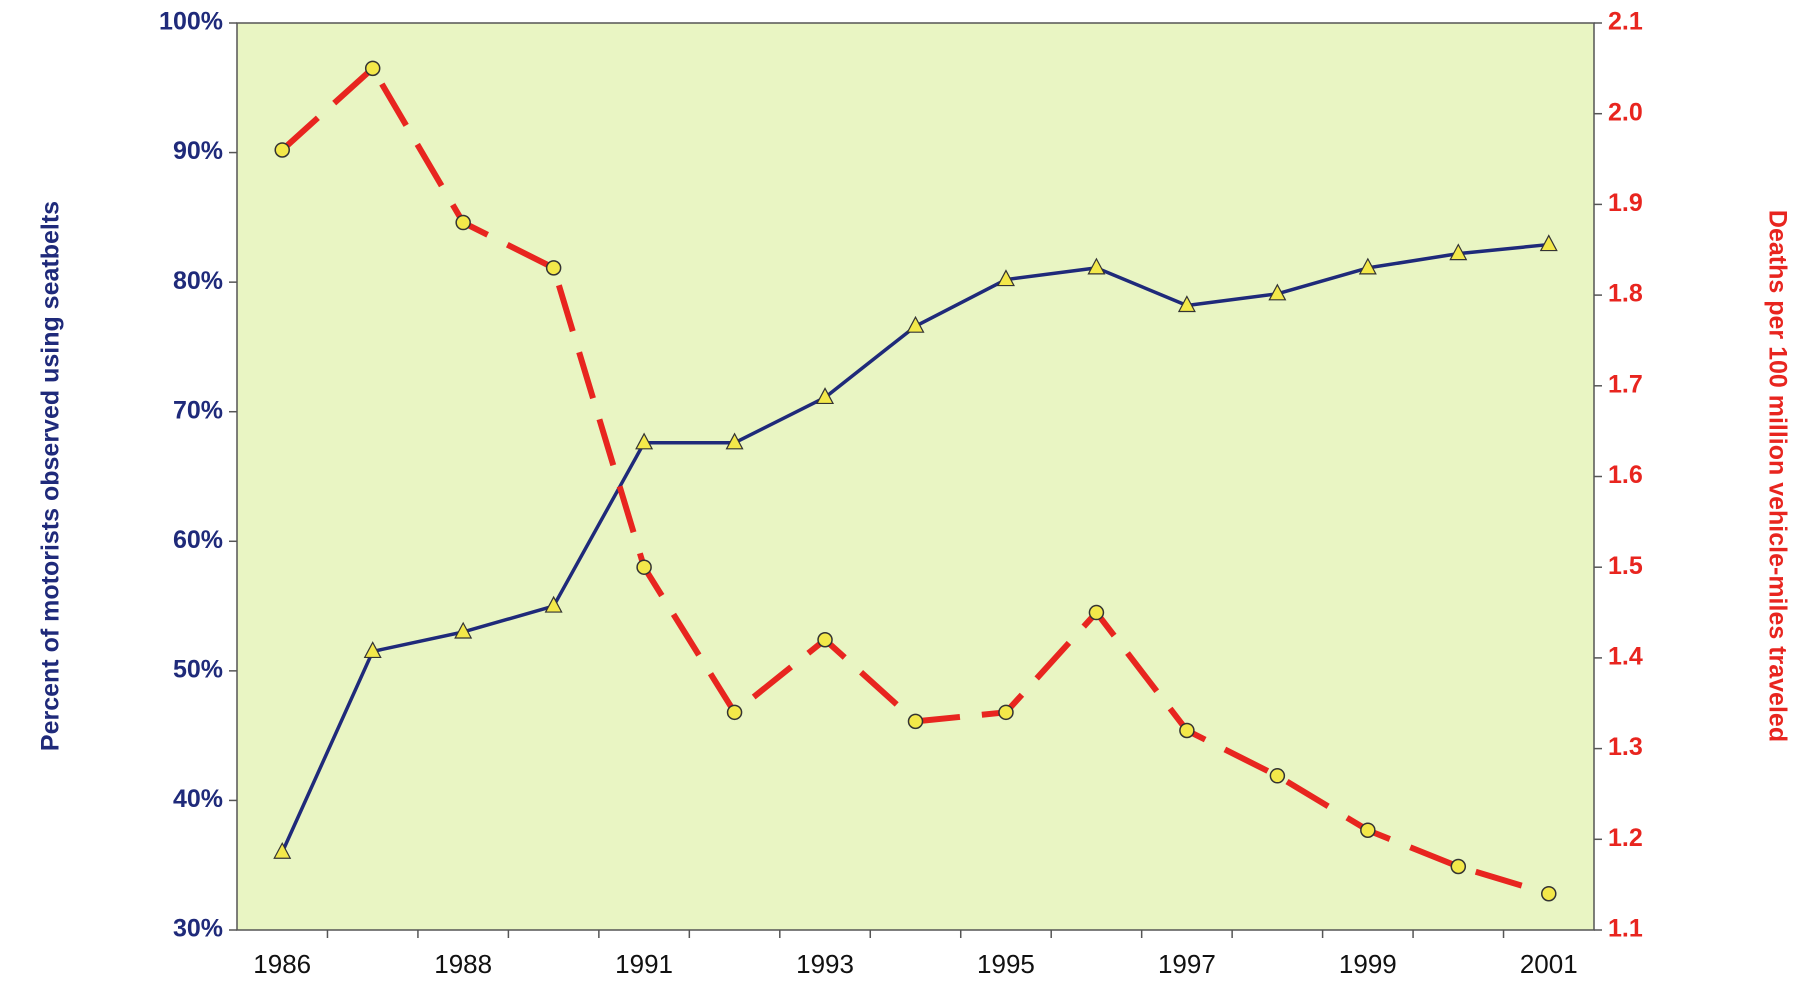  Describe the element at coordinates (1625, 838) in the screenshot. I see `y2-tick-label: 1.2` at that location.